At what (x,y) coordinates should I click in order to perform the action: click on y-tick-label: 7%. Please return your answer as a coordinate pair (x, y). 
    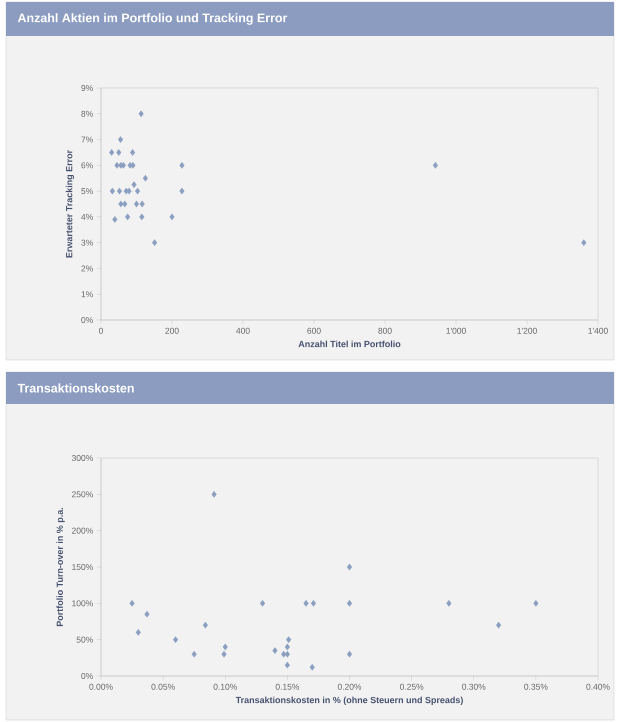
    Looking at the image, I should click on (87, 139).